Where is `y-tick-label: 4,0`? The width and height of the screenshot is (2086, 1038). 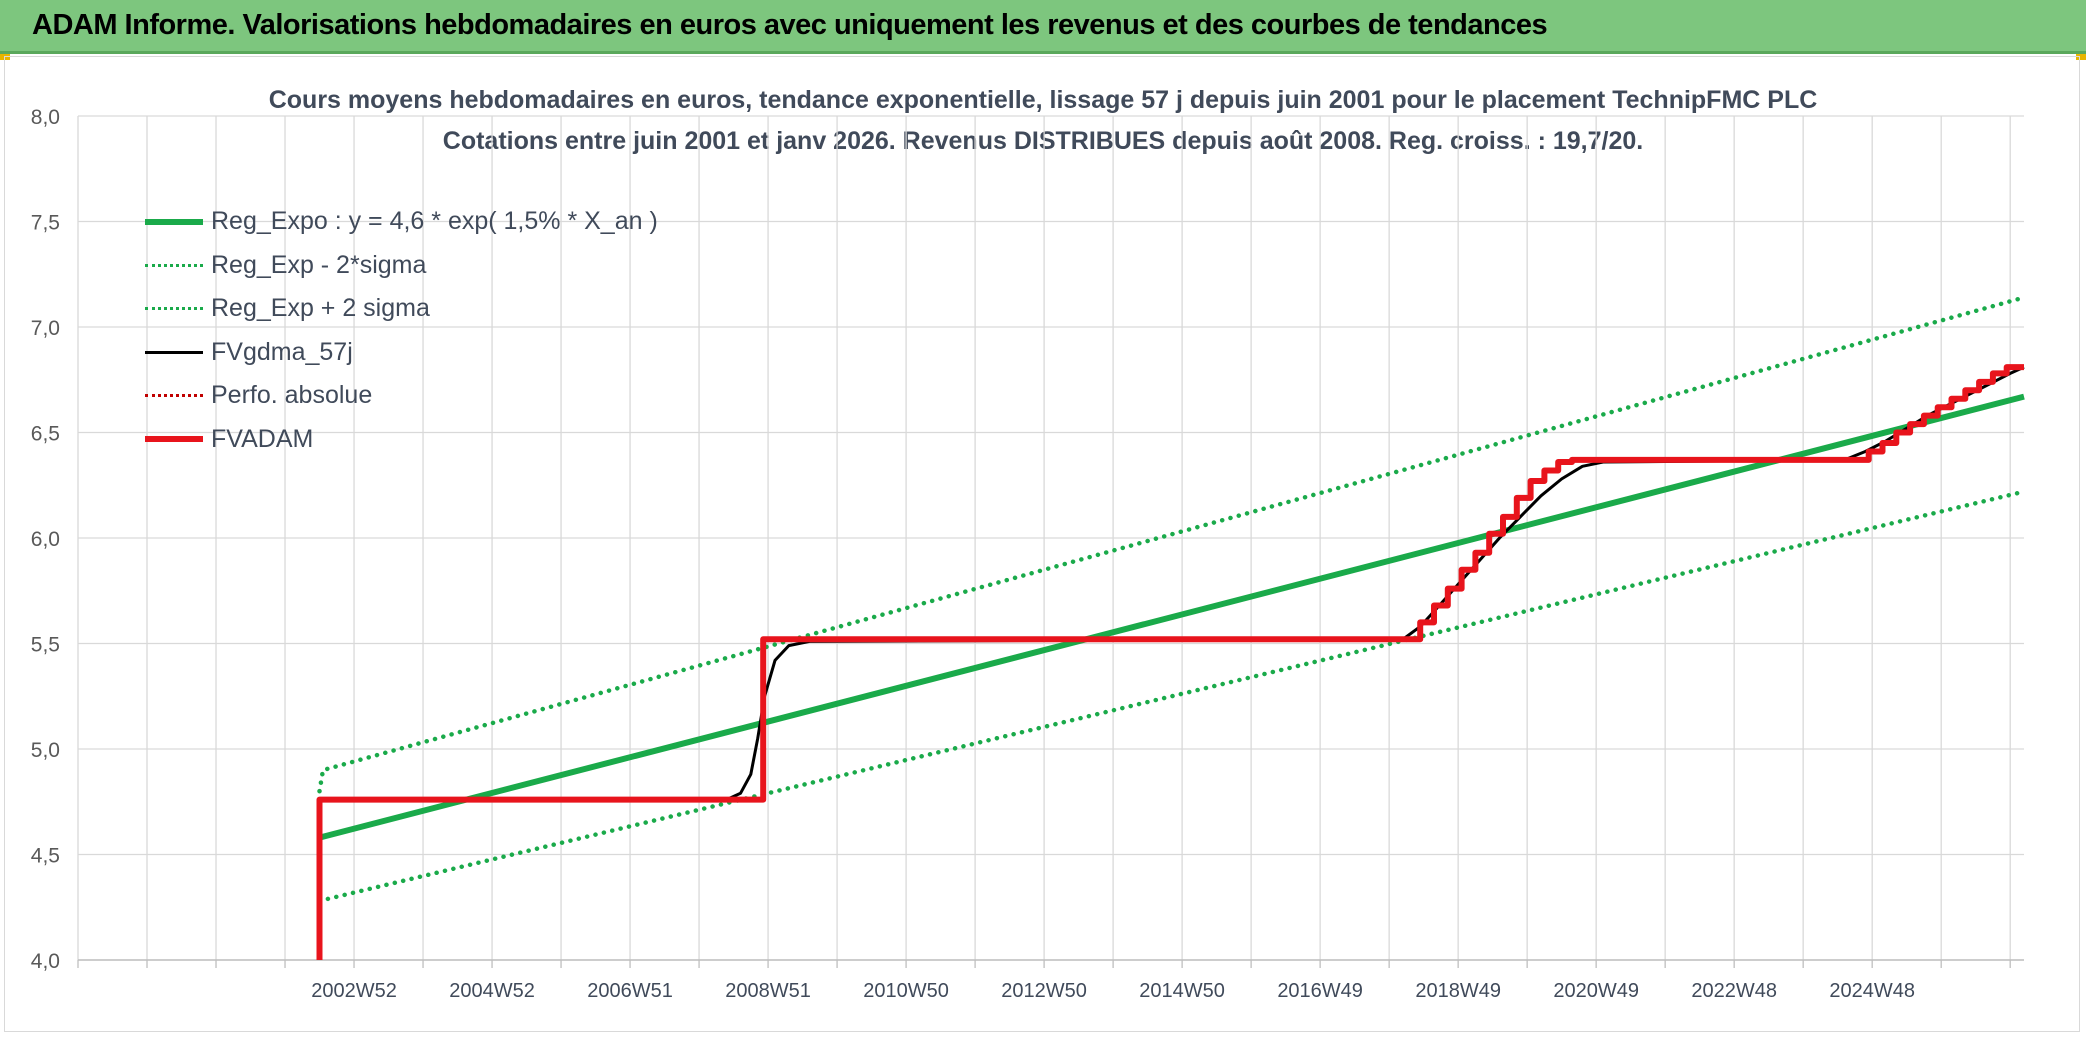
y-tick-label: 4,0 is located at coordinates (45, 961).